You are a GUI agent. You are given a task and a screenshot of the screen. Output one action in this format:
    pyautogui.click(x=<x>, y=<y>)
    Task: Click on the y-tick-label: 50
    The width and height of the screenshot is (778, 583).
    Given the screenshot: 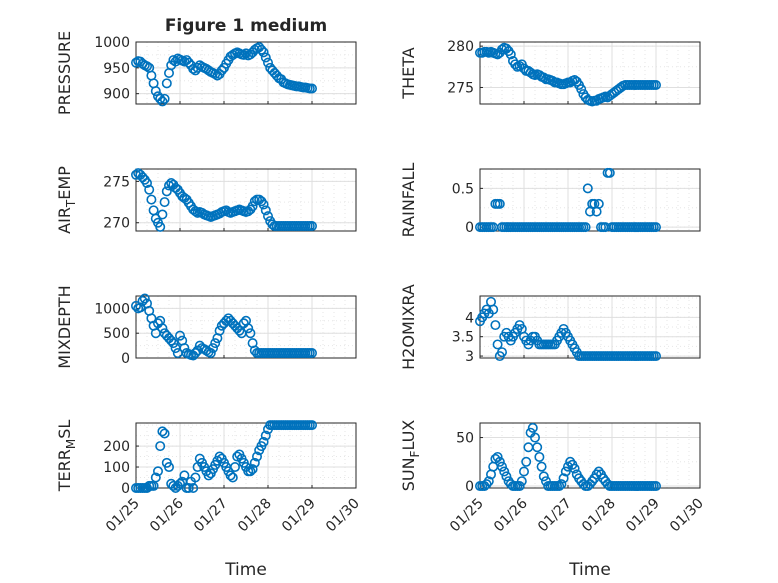 What is the action you would take?
    pyautogui.click(x=465, y=439)
    